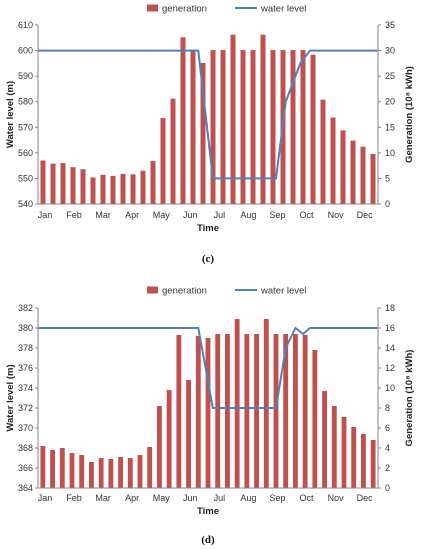 This screenshot has width=421, height=550. What do you see at coordinates (387, 448) in the screenshot?
I see `right-tick-label: 4` at bounding box center [387, 448].